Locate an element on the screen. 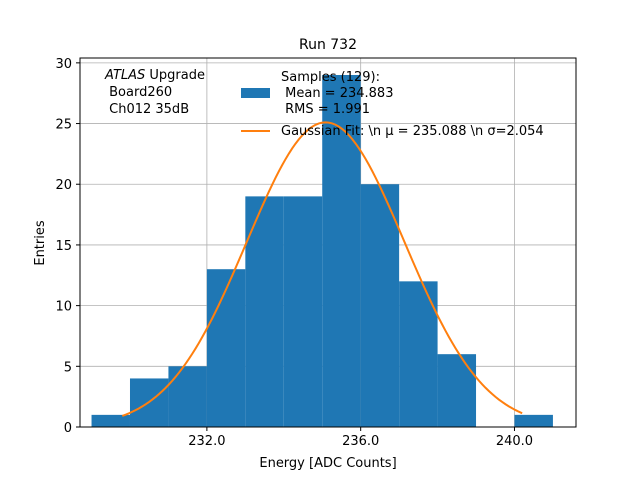 The width and height of the screenshot is (640, 480). y-tick-label-1: 5 is located at coordinates (68, 367).